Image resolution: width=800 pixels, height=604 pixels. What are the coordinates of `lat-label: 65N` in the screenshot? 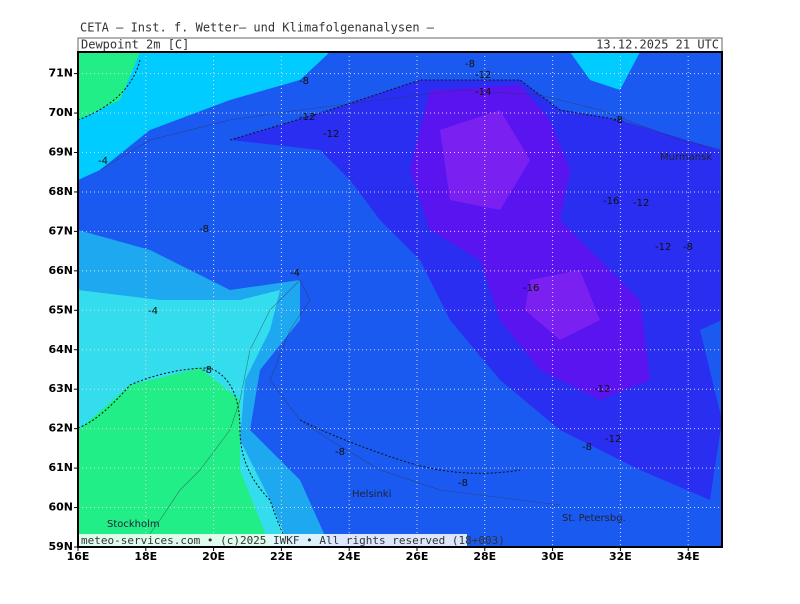 It's located at (60, 309).